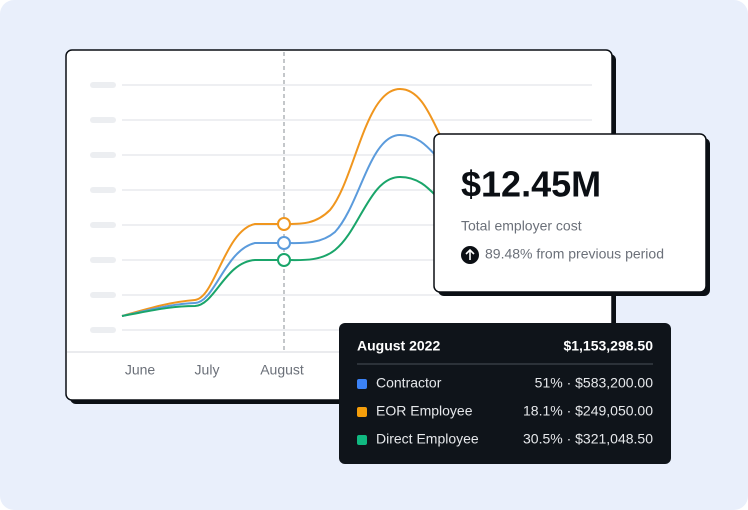 The height and width of the screenshot is (510, 748). I want to click on direct-curve, so click(281, 246).